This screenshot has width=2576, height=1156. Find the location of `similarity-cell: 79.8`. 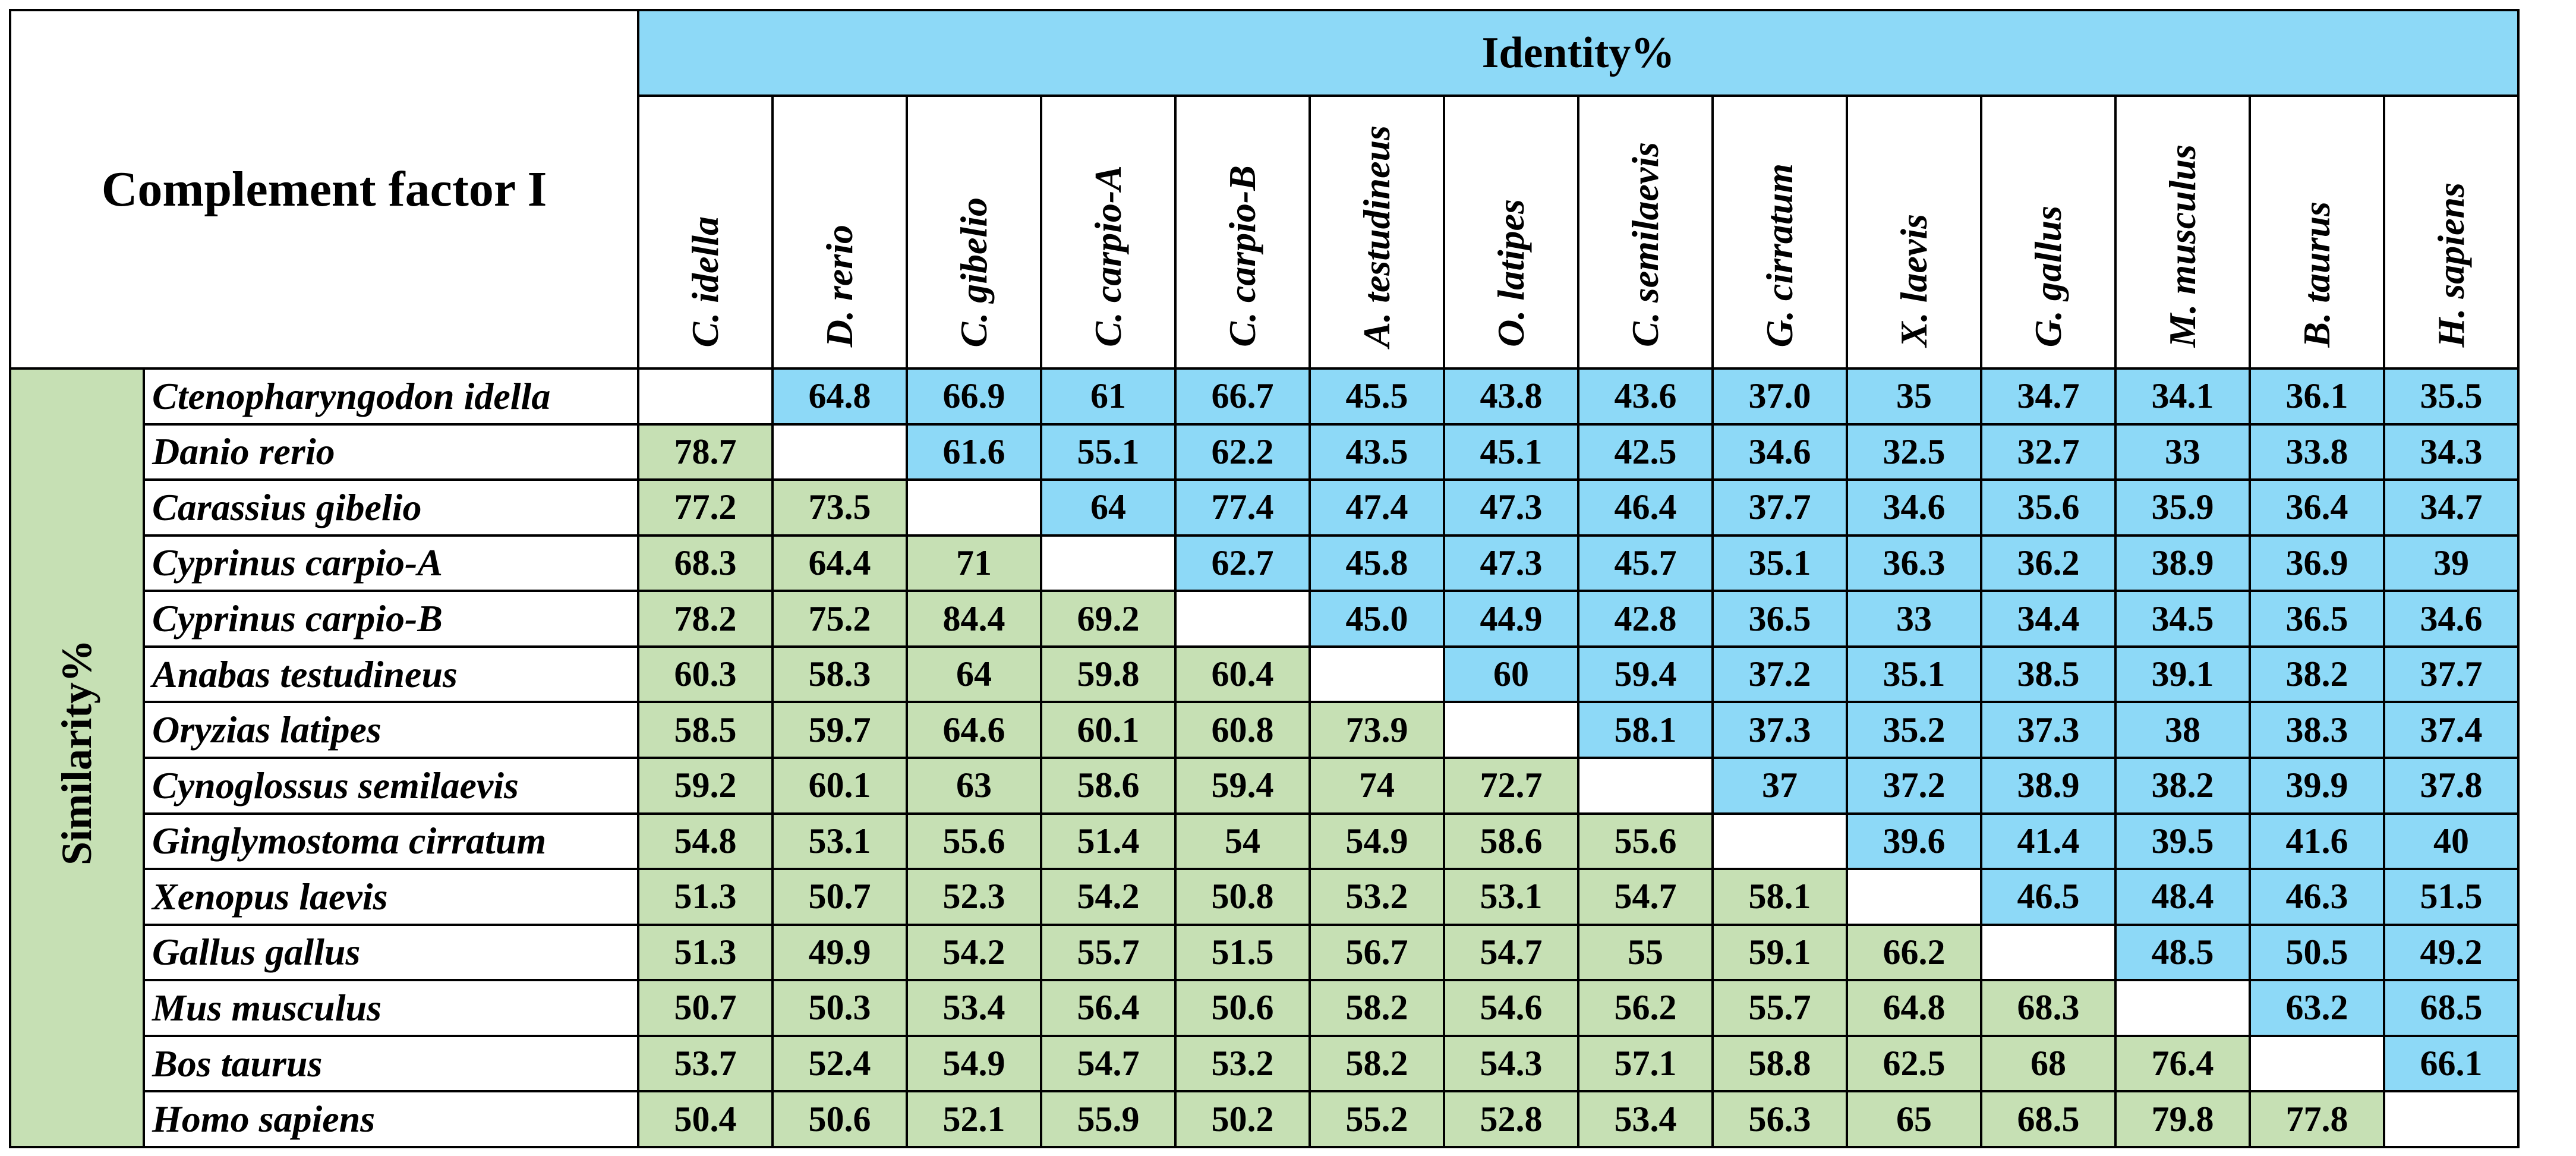

similarity-cell: 79.8 is located at coordinates (2183, 1119).